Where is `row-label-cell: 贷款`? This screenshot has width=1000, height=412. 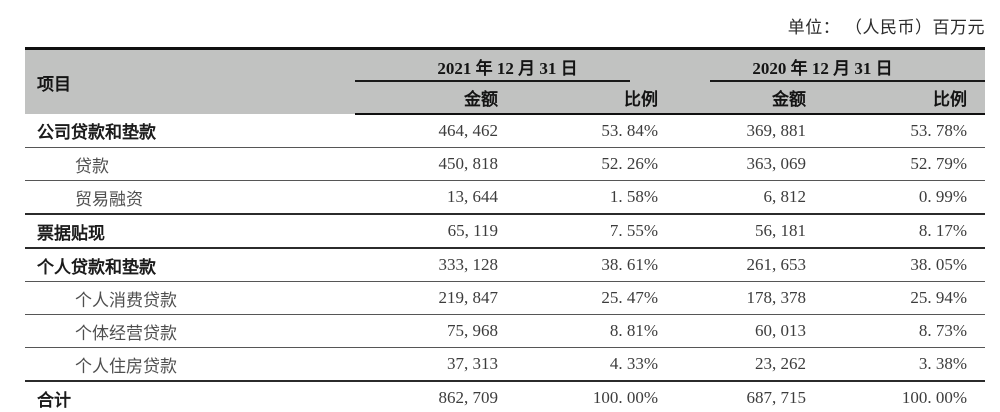 row-label-cell: 贷款 is located at coordinates (190, 164).